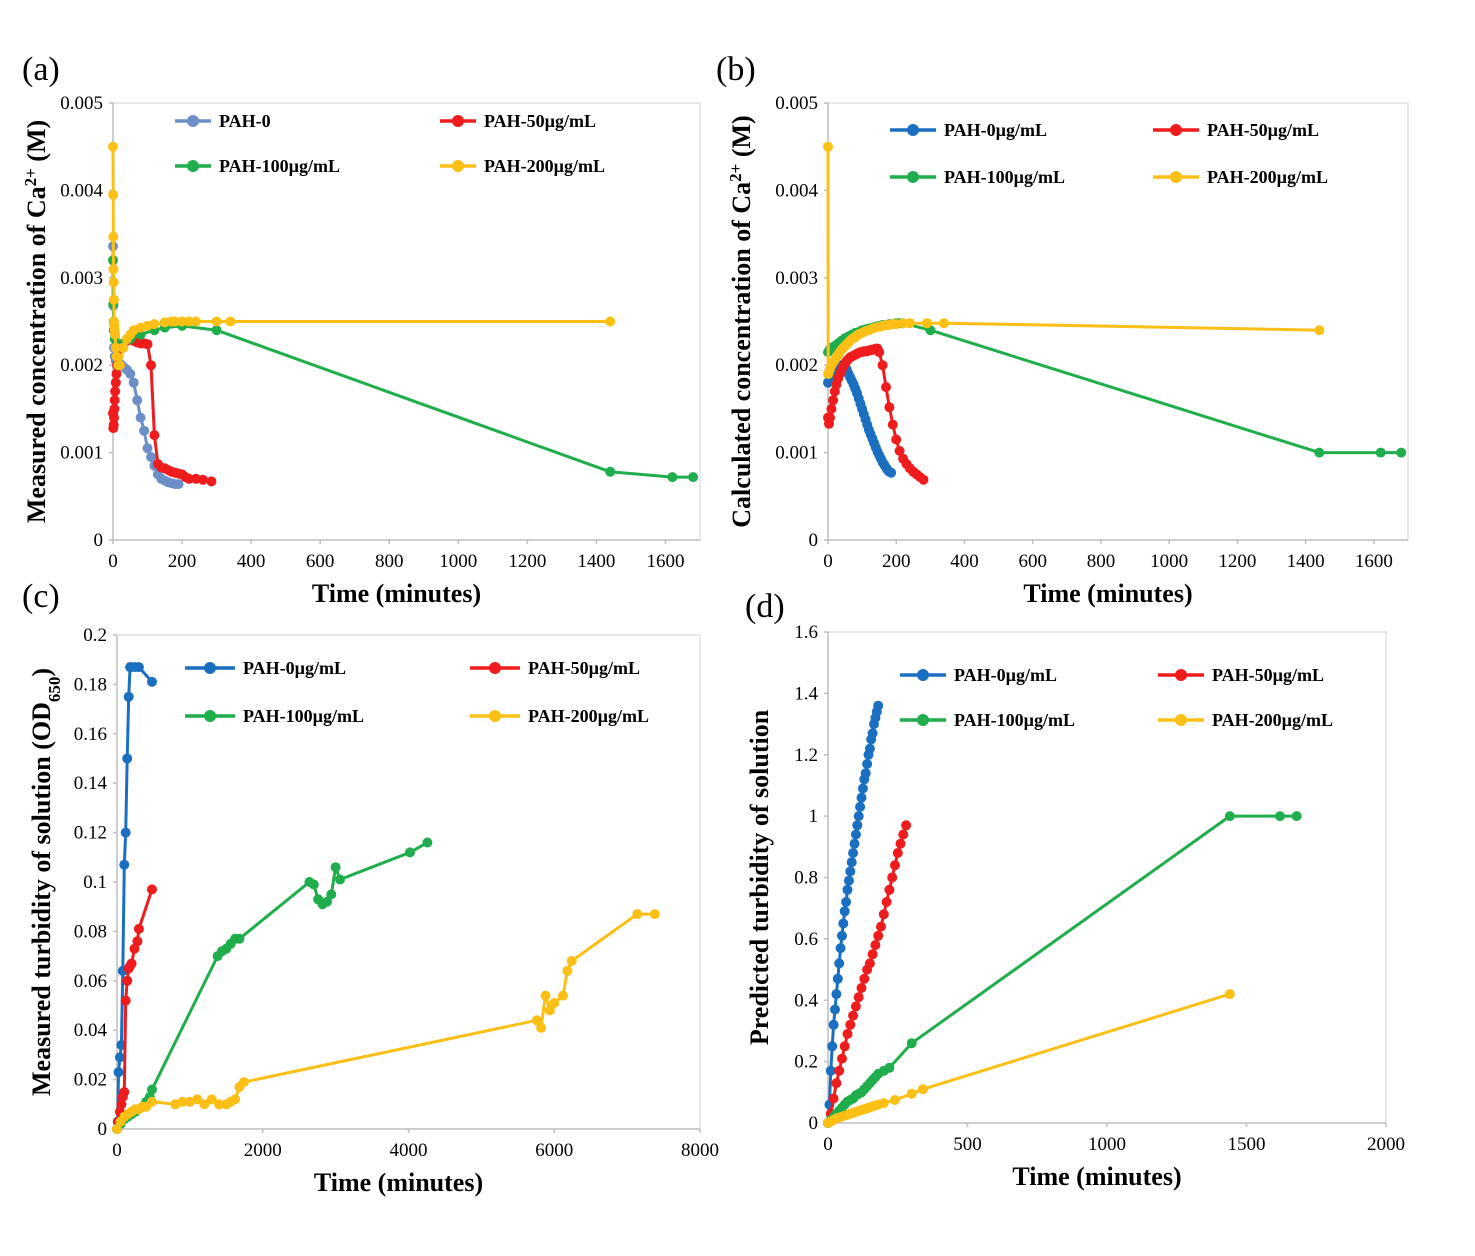 The width and height of the screenshot is (1475, 1256). Describe the element at coordinates (665, 561) in the screenshot. I see `x-tick-label: 1600` at that location.